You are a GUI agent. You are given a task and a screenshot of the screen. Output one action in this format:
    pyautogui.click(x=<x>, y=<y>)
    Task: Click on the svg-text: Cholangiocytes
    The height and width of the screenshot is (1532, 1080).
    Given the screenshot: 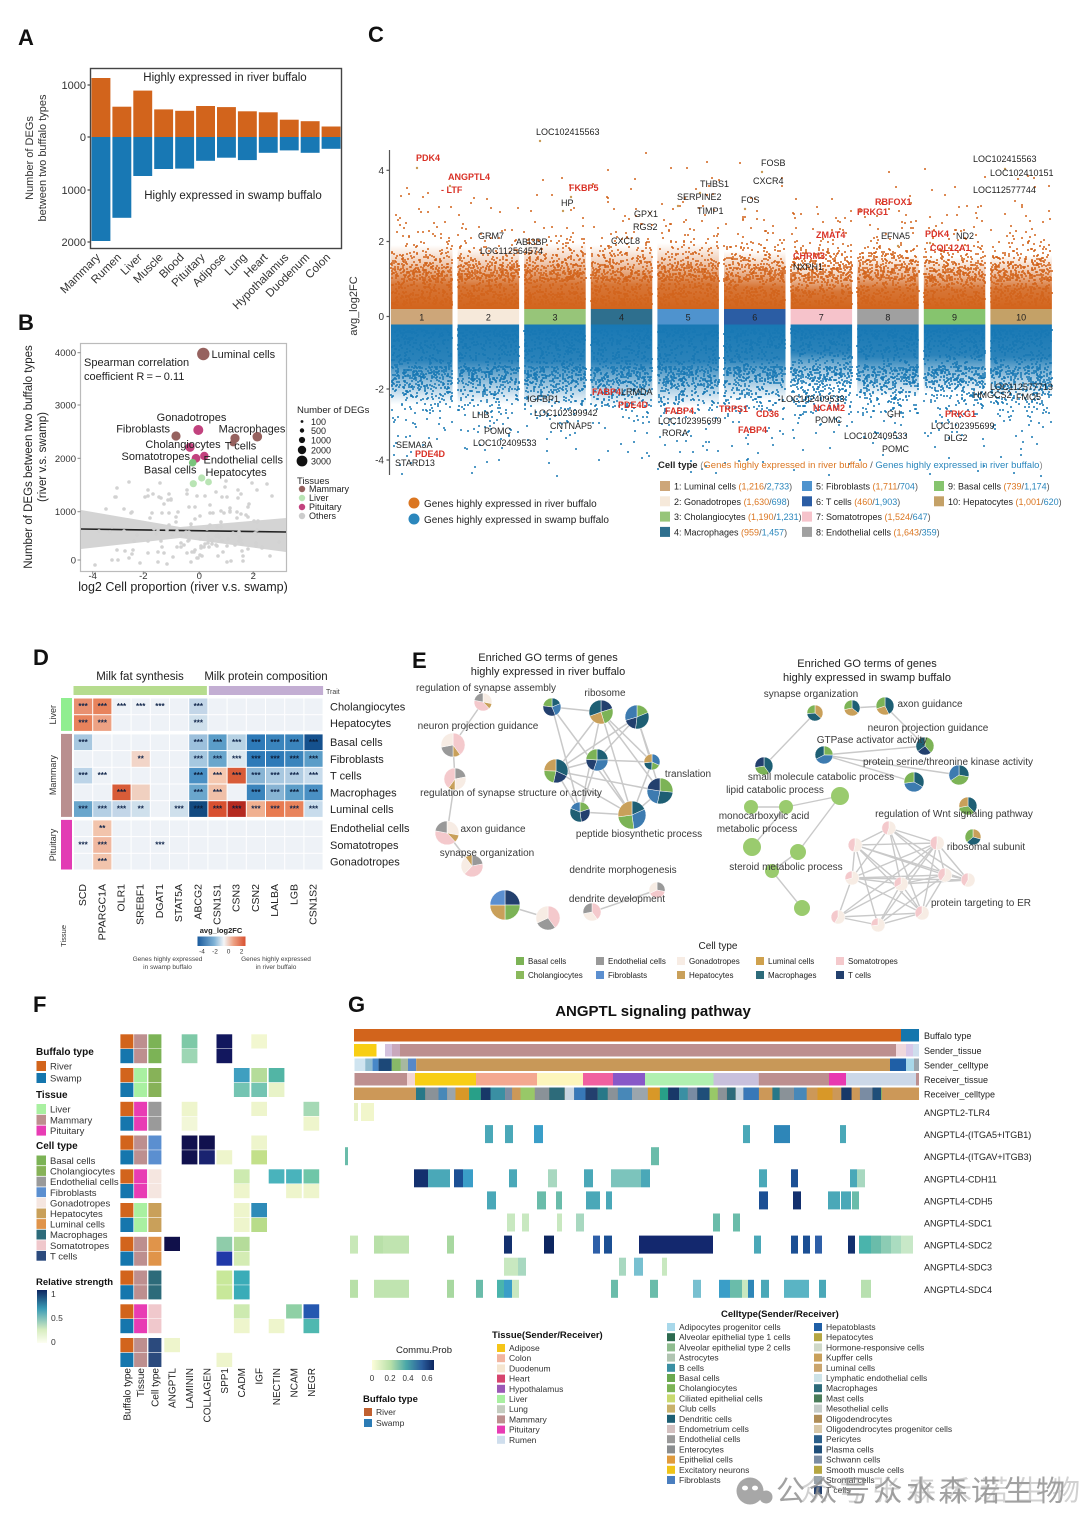 What is the action you would take?
    pyautogui.click(x=368, y=707)
    